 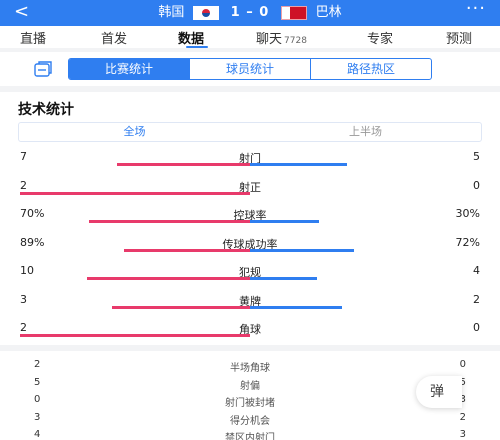 What do you see at coordinates (250, 244) in the screenshot?
I see `stat-name: 传球成功率` at bounding box center [250, 244].